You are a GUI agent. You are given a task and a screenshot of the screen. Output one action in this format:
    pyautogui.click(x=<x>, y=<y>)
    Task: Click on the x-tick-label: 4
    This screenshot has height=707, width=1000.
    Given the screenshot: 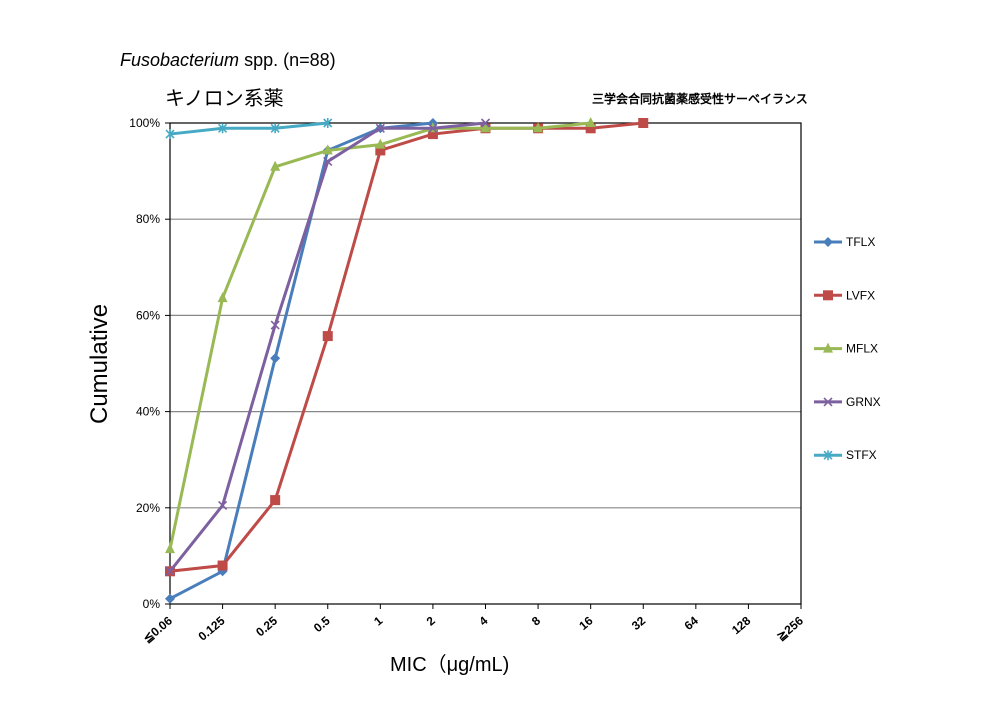 What is the action you would take?
    pyautogui.click(x=483, y=620)
    